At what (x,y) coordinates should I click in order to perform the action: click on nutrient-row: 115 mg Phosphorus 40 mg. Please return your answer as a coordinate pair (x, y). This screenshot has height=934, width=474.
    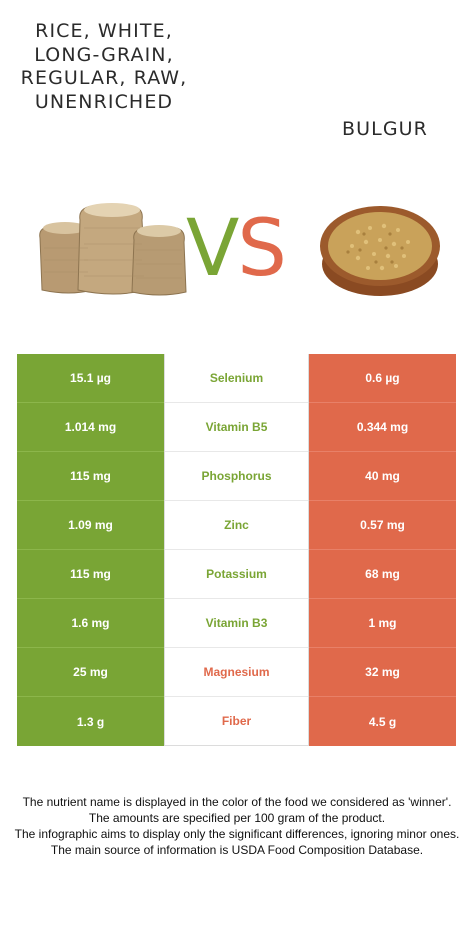
    Looking at the image, I should click on (236, 476).